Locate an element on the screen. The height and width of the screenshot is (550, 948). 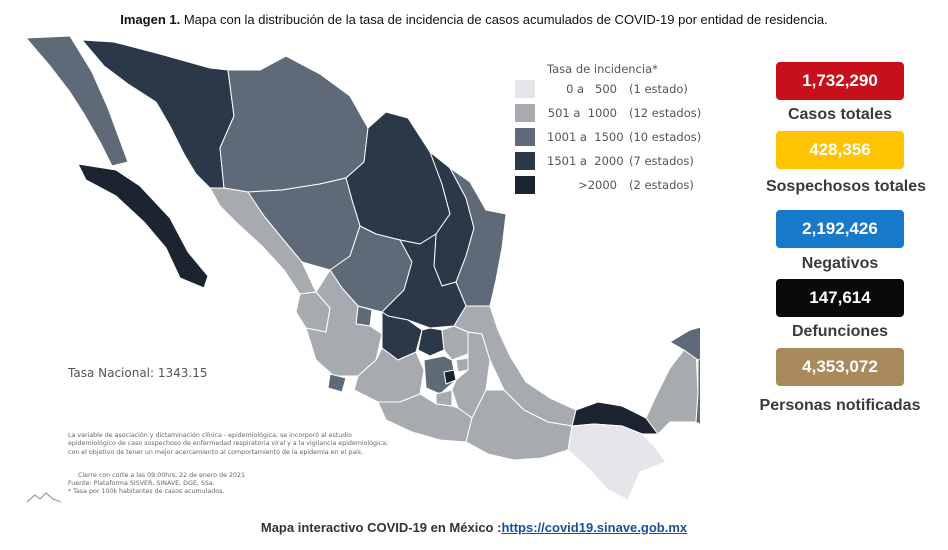
legend-count: (2 estados) is located at coordinates (661, 185).